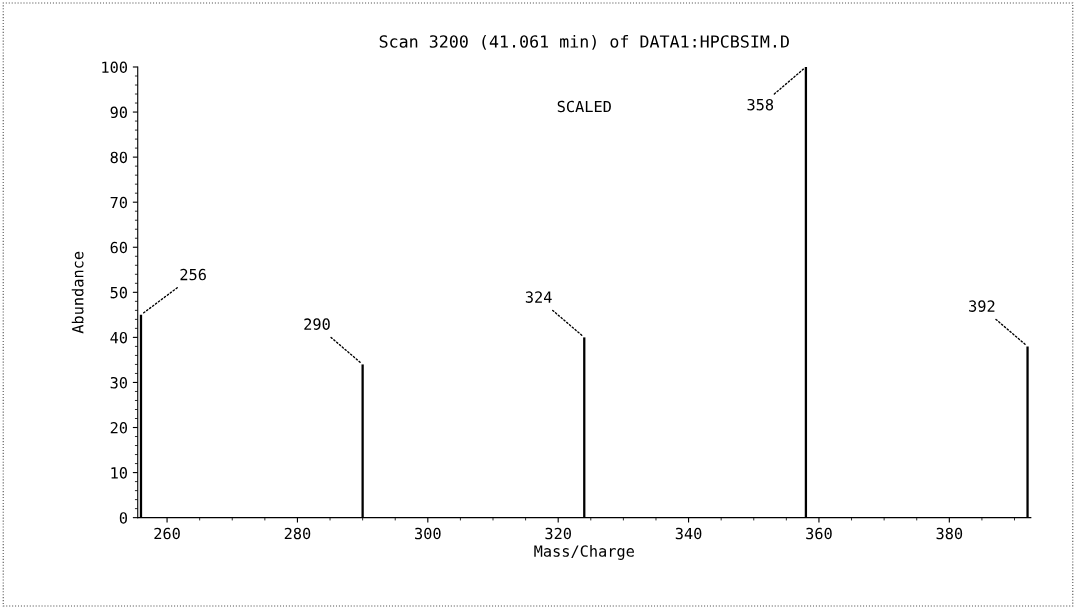  What do you see at coordinates (119, 202) in the screenshot?
I see `y-tick-label: 70` at bounding box center [119, 202].